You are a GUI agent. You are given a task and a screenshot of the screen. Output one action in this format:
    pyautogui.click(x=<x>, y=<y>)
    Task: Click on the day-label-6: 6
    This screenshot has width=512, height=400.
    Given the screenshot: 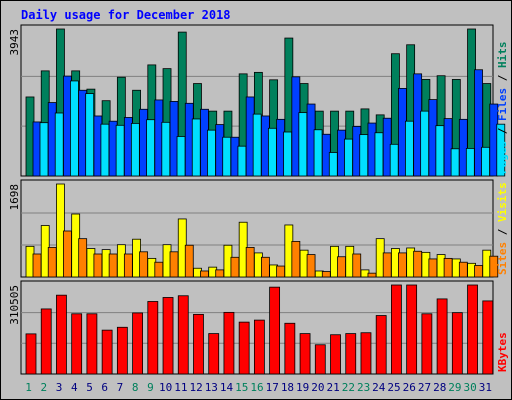 What is the action you would take?
    pyautogui.click(x=104, y=387)
    